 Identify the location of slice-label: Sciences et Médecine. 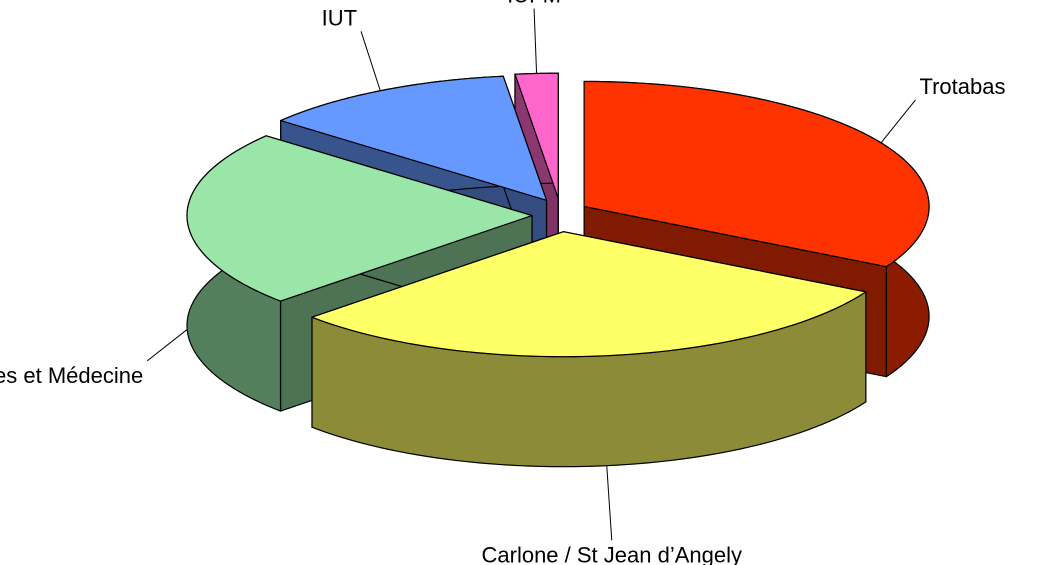
(71, 375).